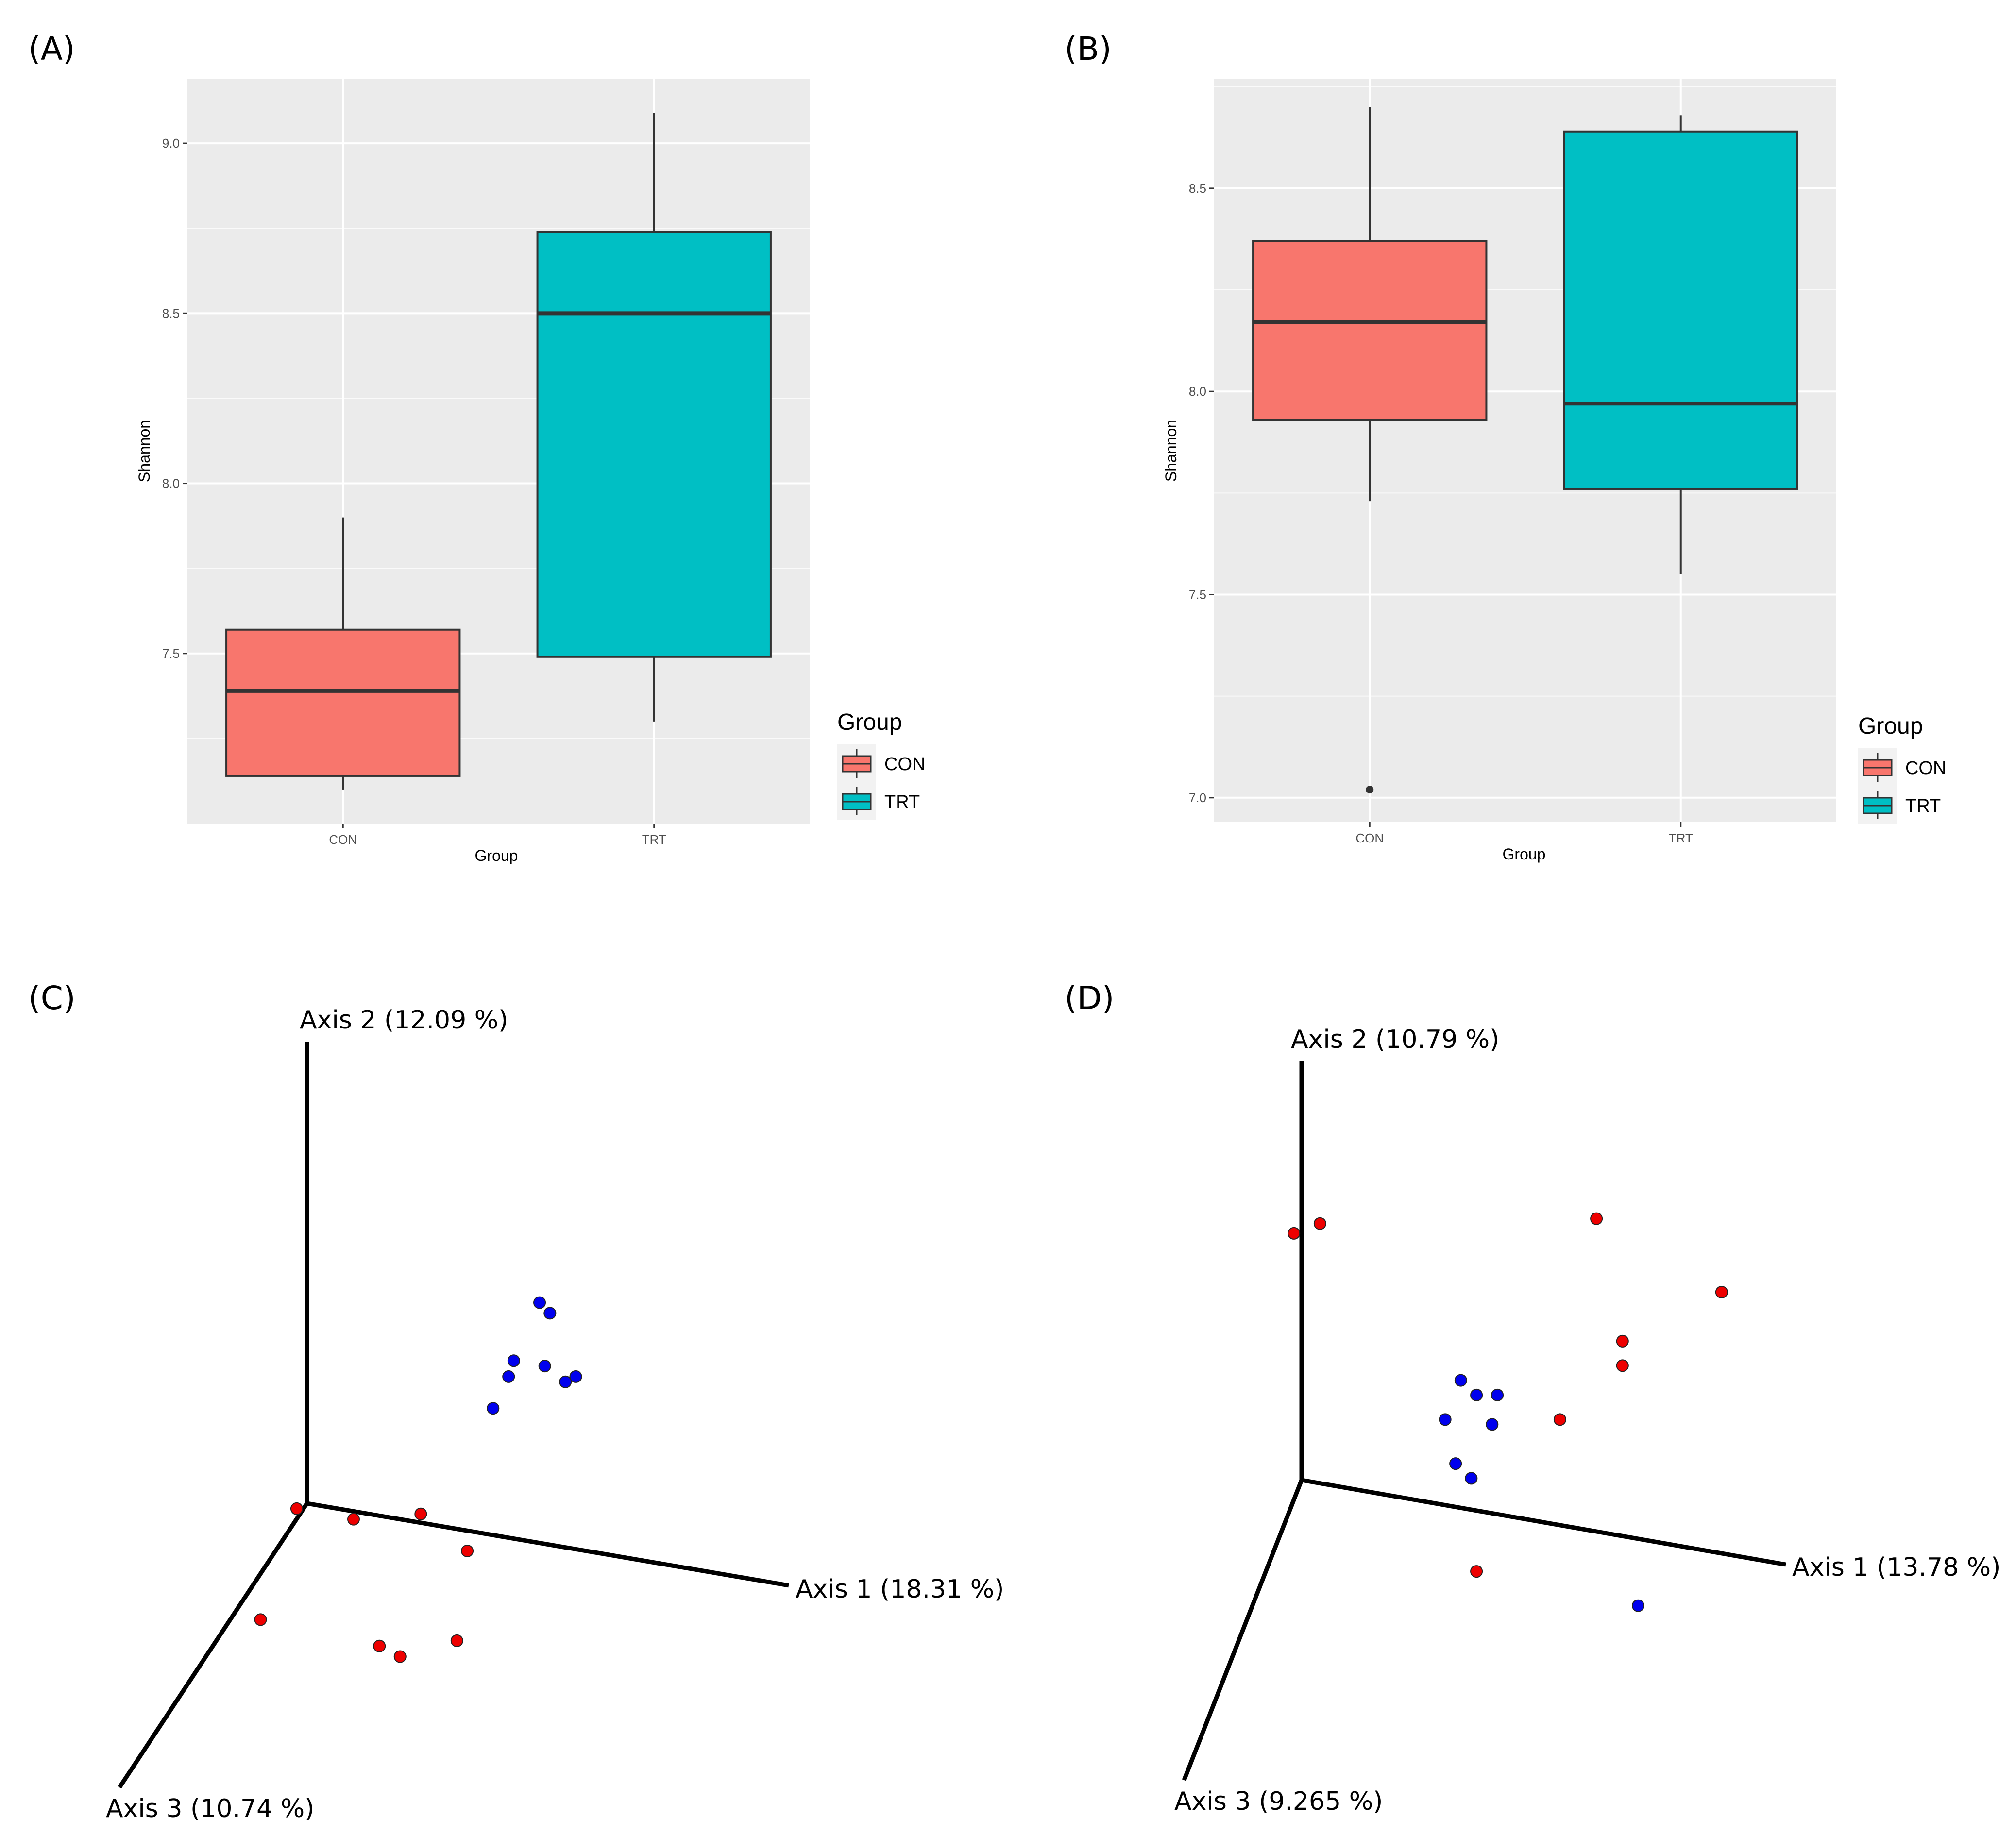 The width and height of the screenshot is (2016, 1836). What do you see at coordinates (1201, 493) in the screenshot?
I see `y-ticks-b: 7.0 7.5 8.0 8.5` at bounding box center [1201, 493].